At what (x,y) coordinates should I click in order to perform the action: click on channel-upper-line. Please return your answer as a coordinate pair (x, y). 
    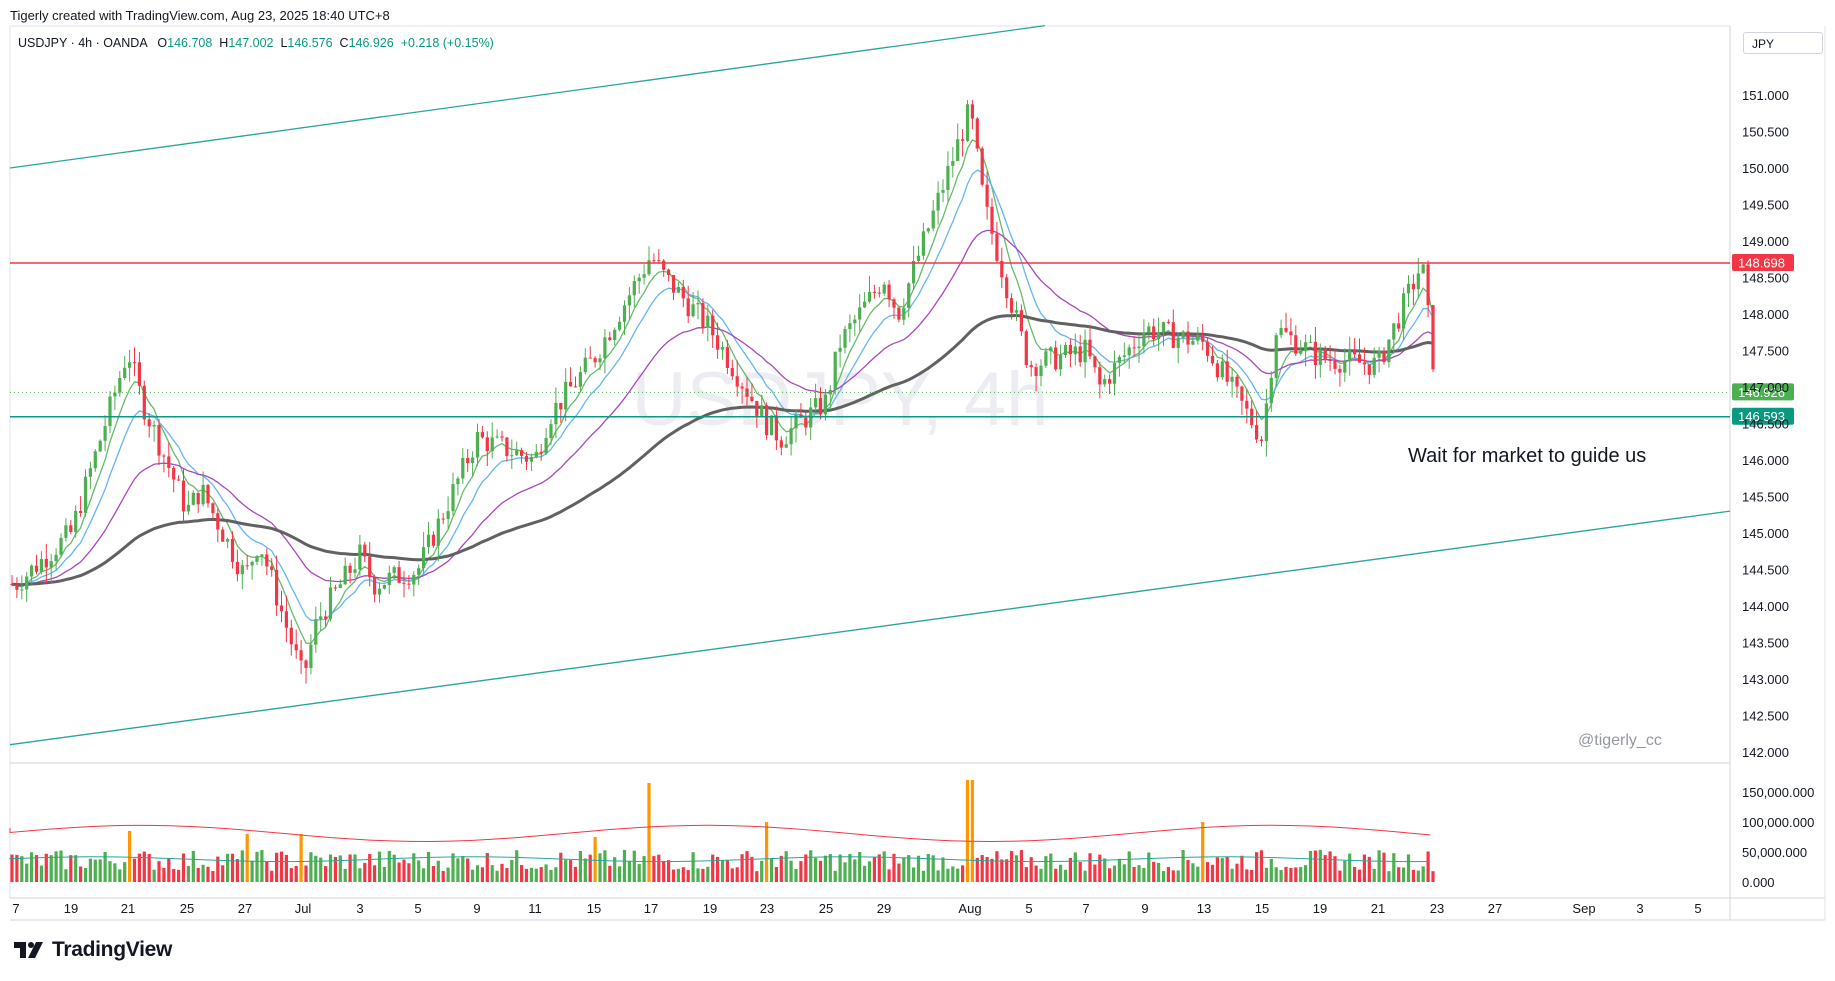
    Looking at the image, I should click on (527, 97).